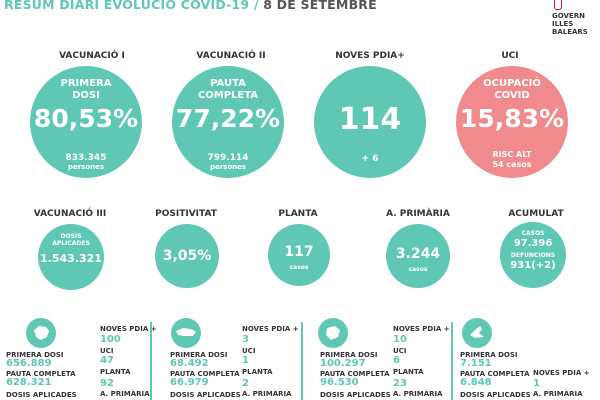 The image size is (600, 400). What do you see at coordinates (421, 329) in the screenshot?
I see `eivissa-noves-label: NOVES PDIA +` at bounding box center [421, 329].